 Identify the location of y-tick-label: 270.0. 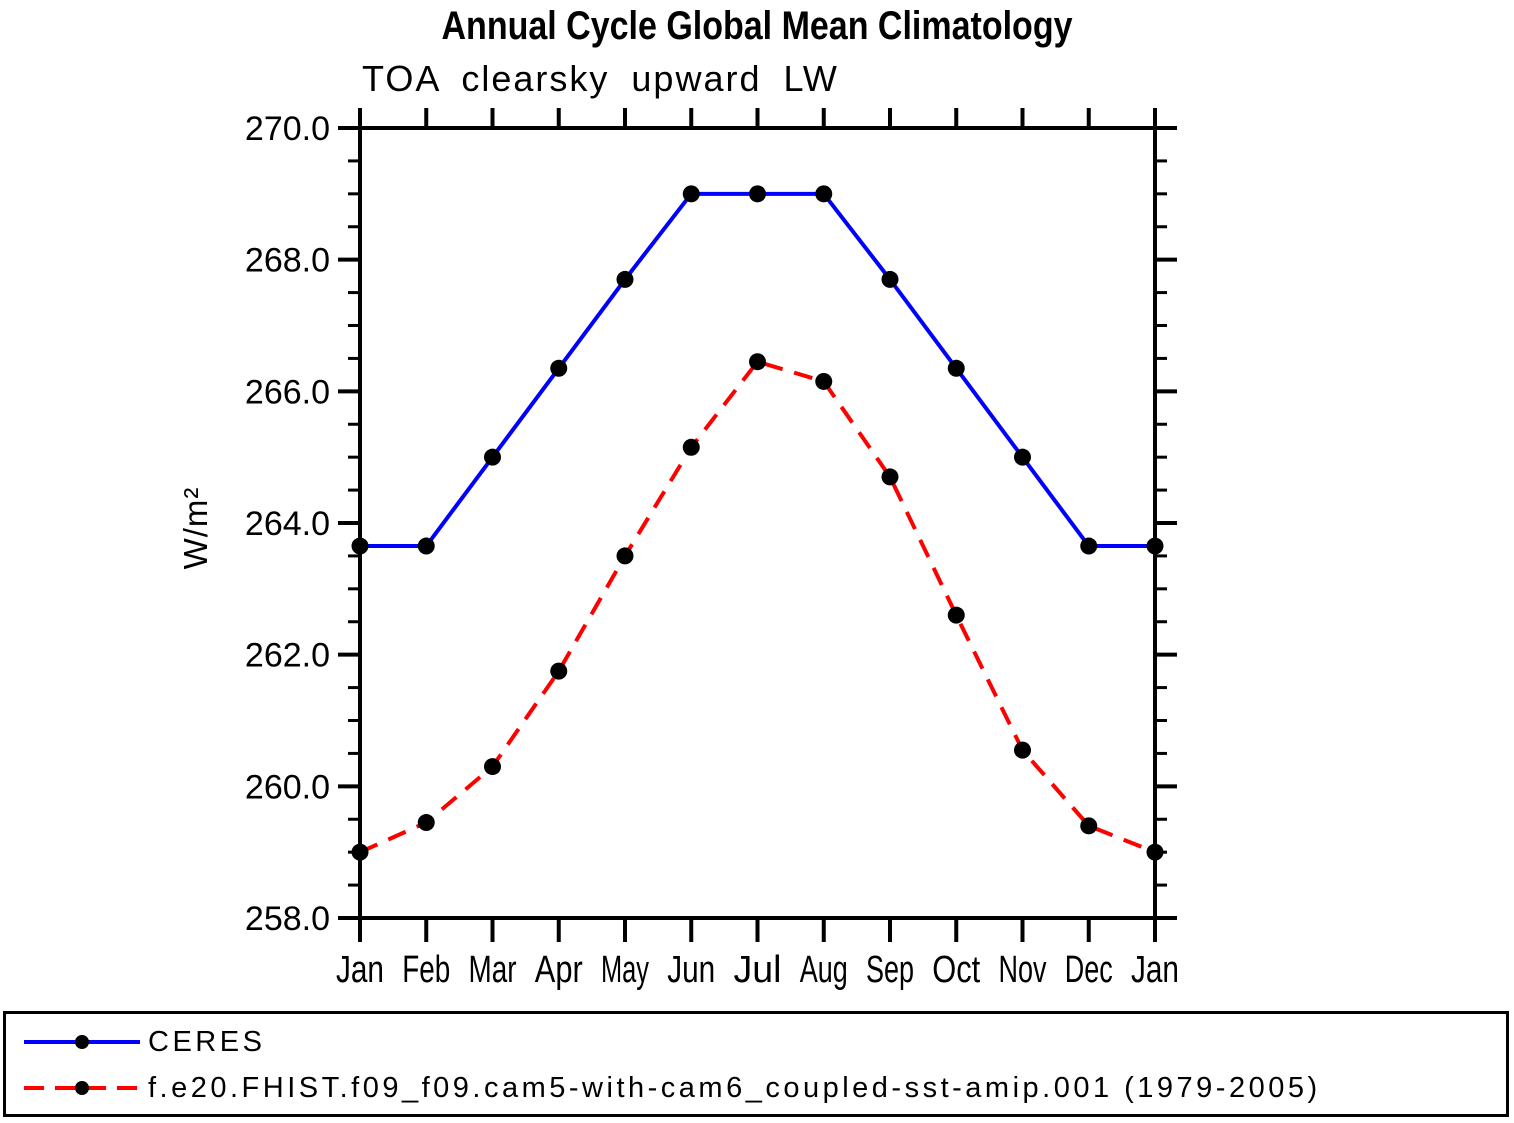
(287, 129).